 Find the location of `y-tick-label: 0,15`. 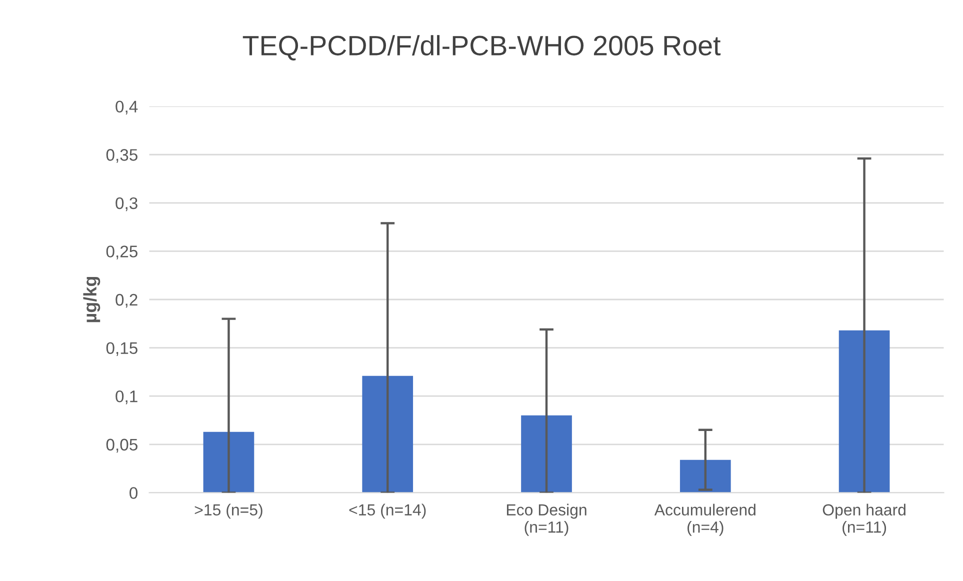

y-tick-label: 0,15 is located at coordinates (122, 349).